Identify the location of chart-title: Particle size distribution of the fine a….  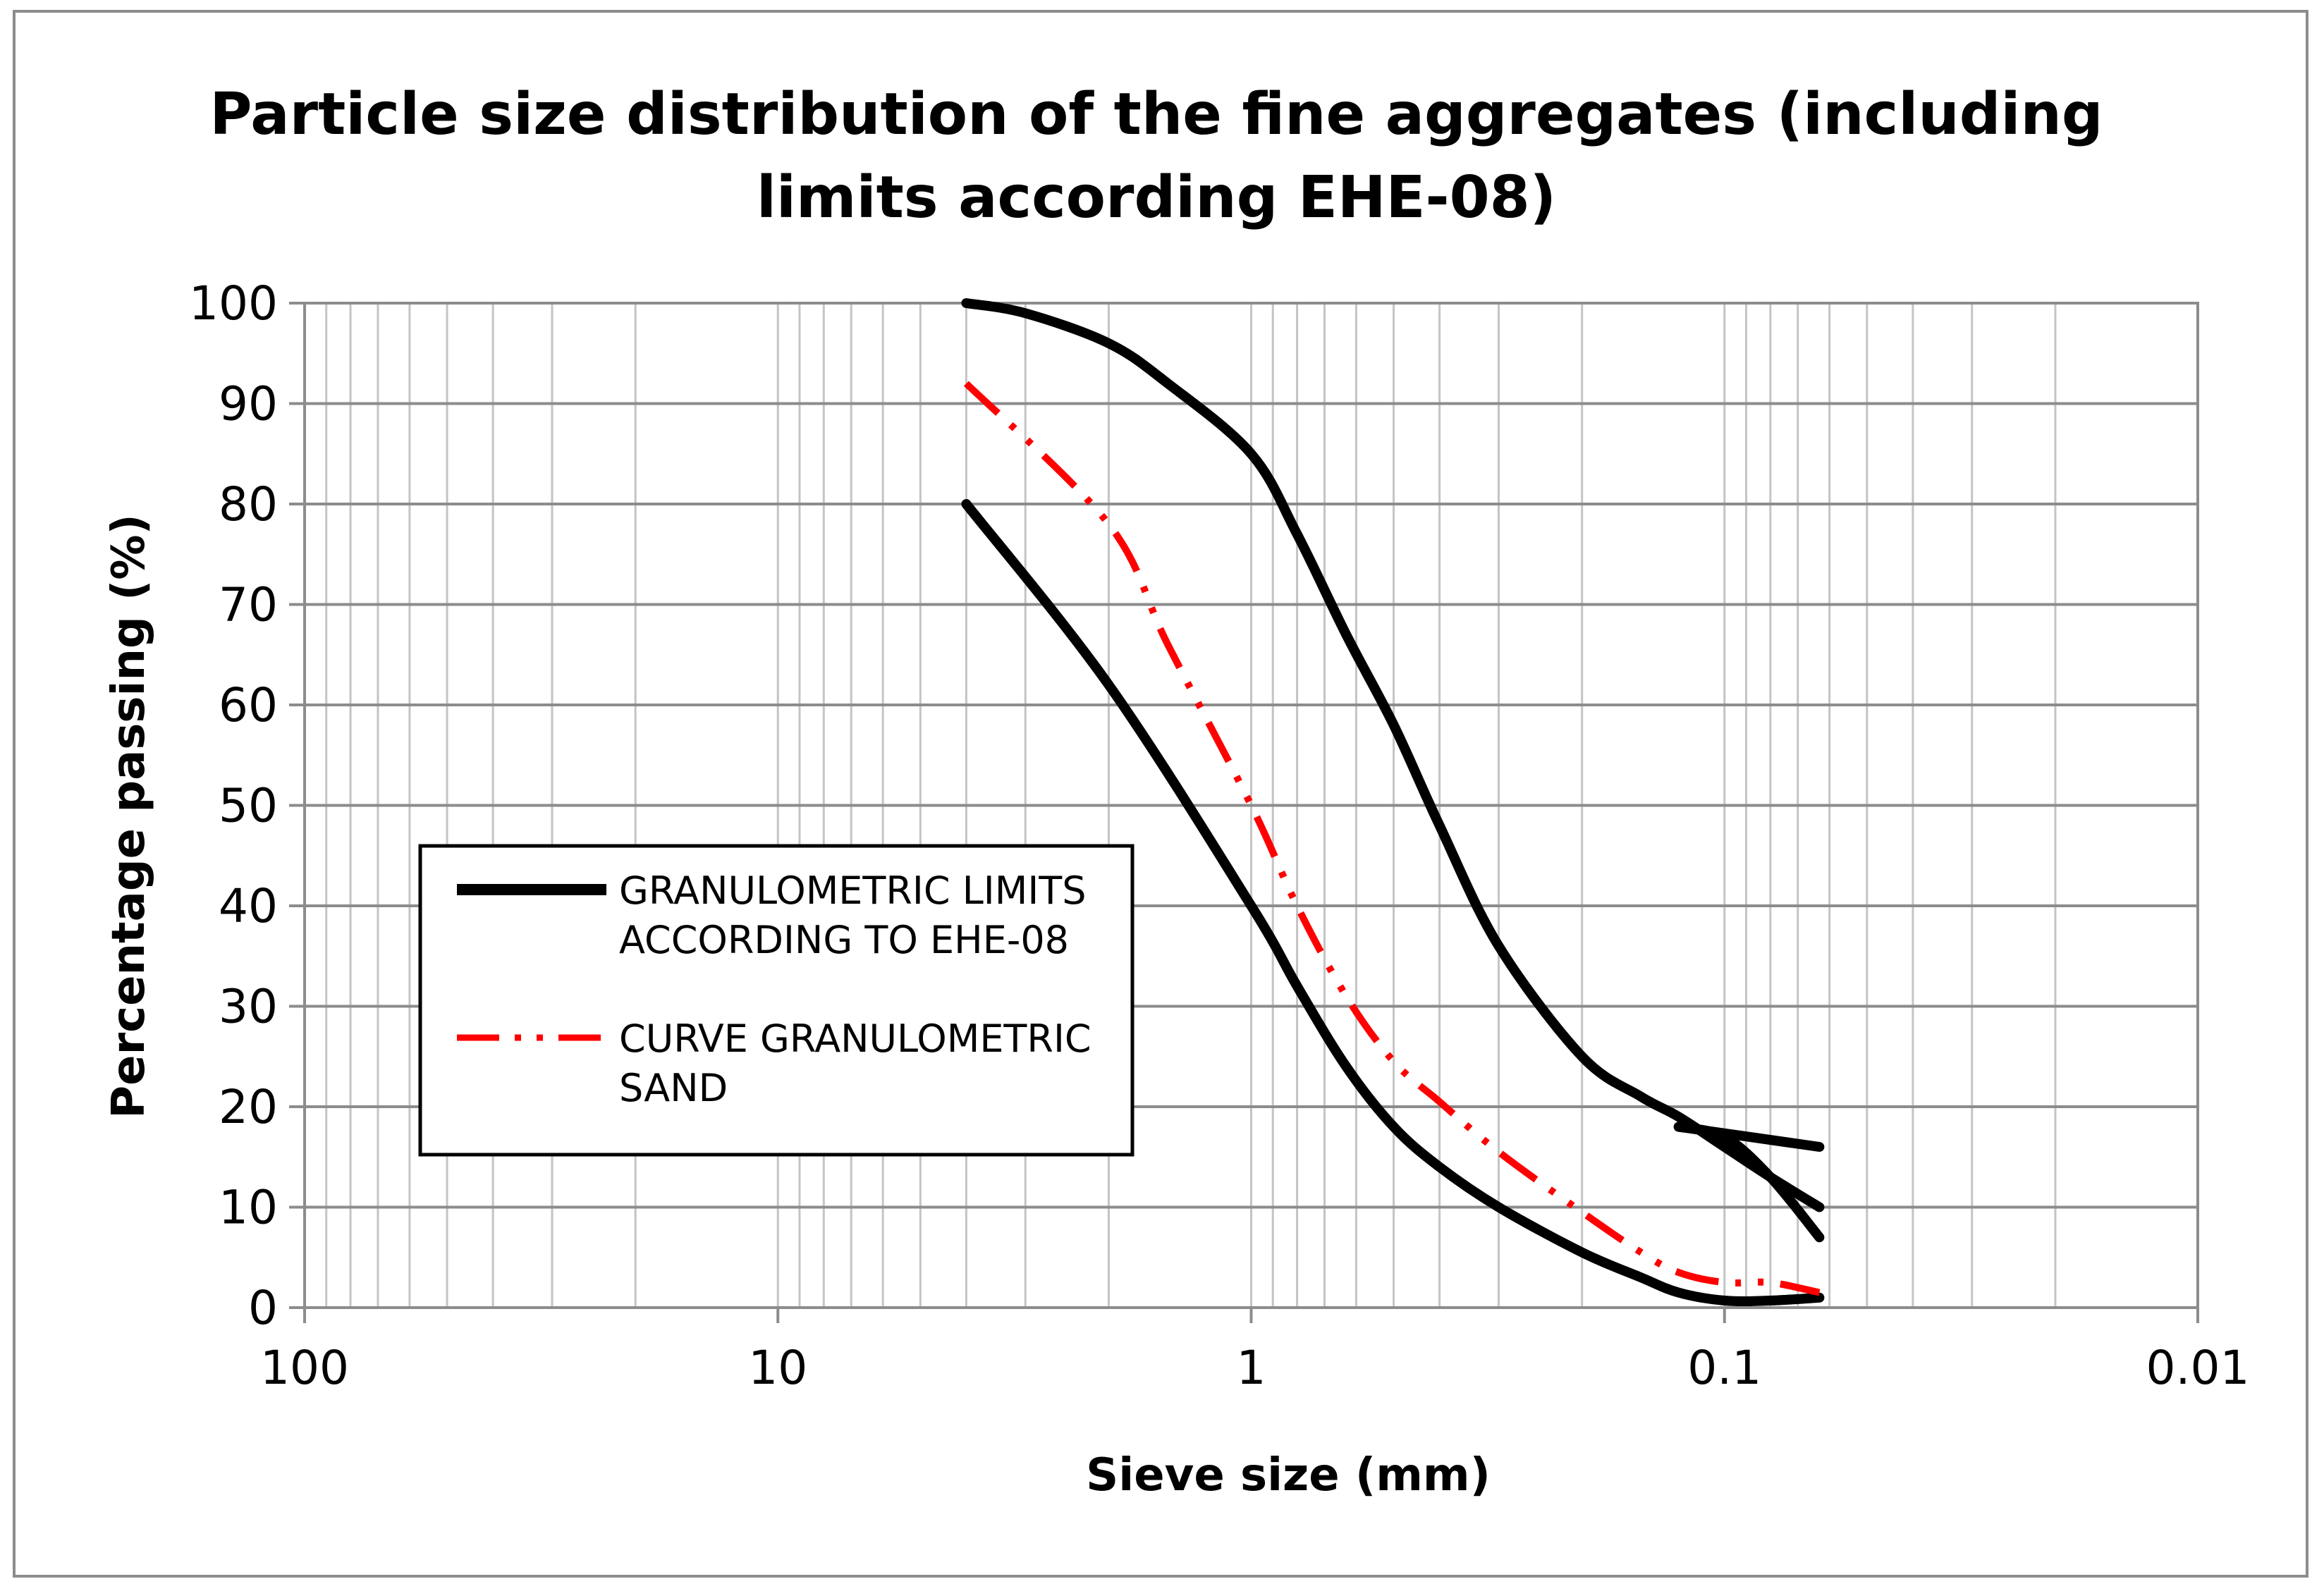
(1156, 156).